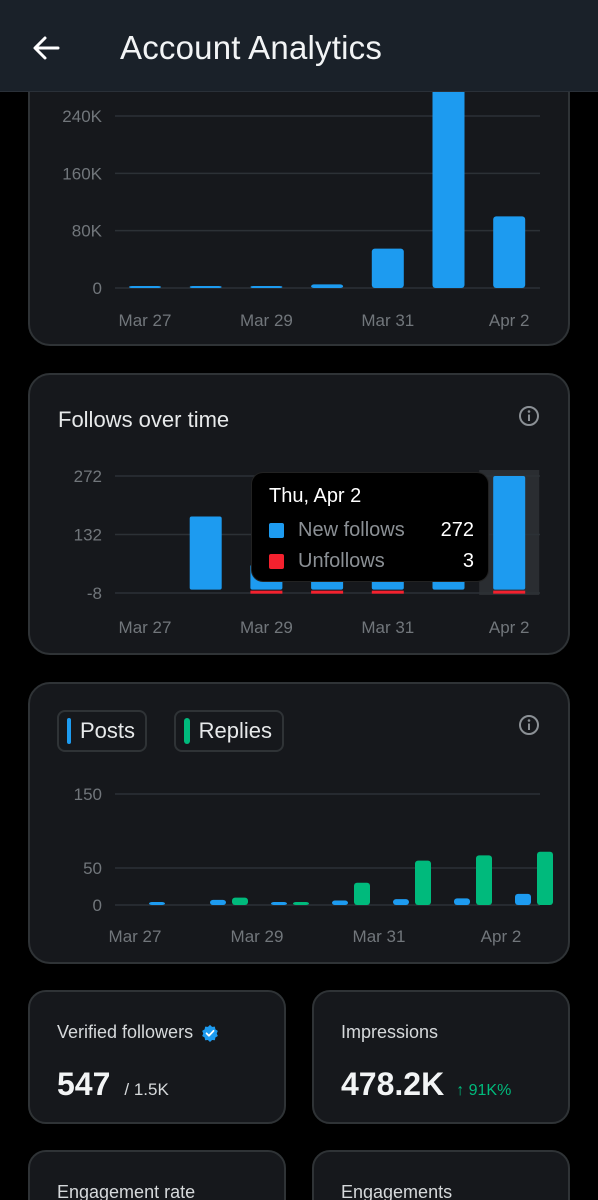 This screenshot has width=598, height=1200. I want to click on arrow-left-icon, so click(46, 48).